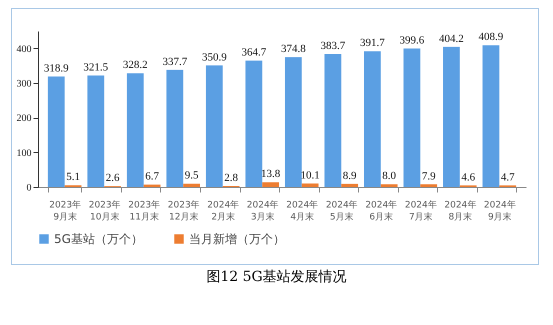 The height and width of the screenshot is (325, 553). What do you see at coordinates (231, 178) in the screenshot?
I see `data-label: 2.8` at bounding box center [231, 178].